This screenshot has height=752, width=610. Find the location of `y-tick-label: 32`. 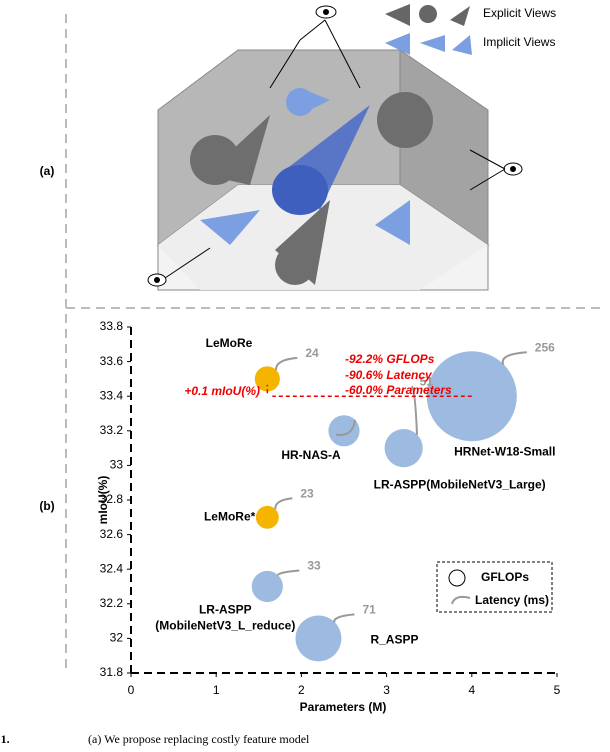

y-tick-label: 32 is located at coordinates (117, 638).